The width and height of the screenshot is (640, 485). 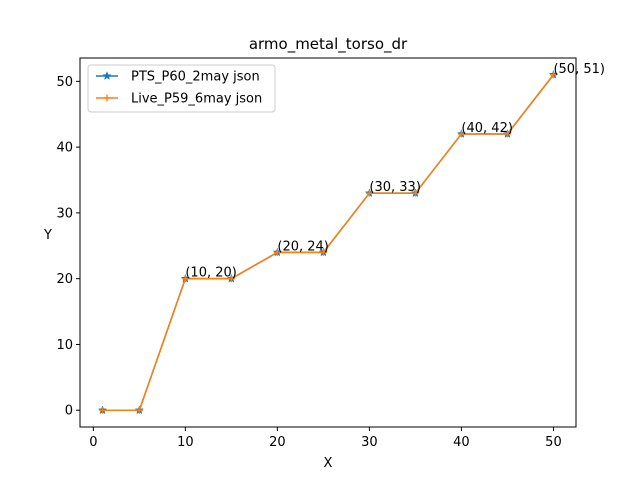 I want to click on x-axis-label: X, so click(x=328, y=463).